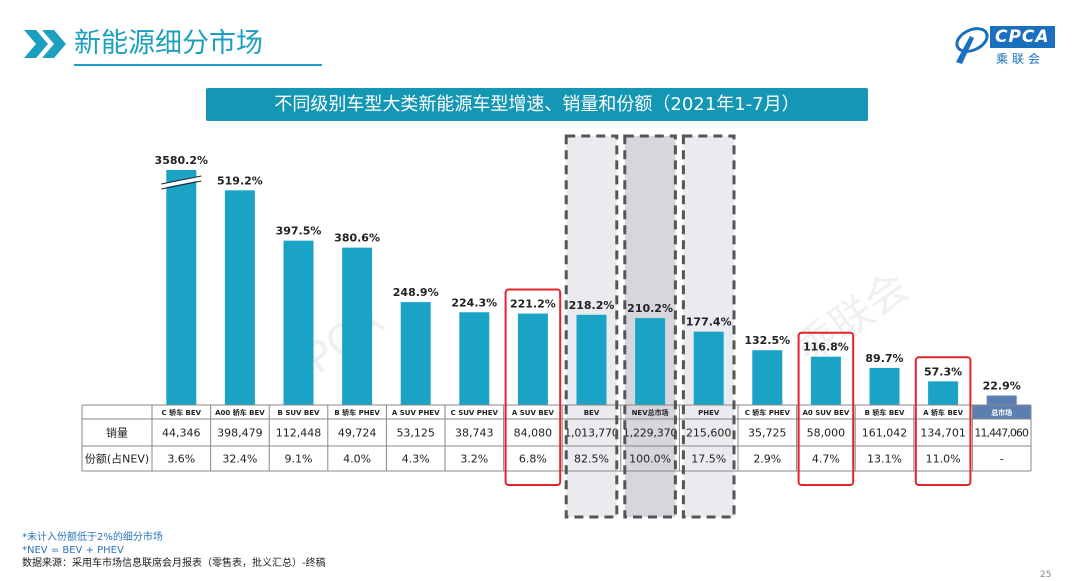 The height and width of the screenshot is (581, 1080). What do you see at coordinates (299, 459) in the screenshot?
I see `share-value: 9.1%` at bounding box center [299, 459].